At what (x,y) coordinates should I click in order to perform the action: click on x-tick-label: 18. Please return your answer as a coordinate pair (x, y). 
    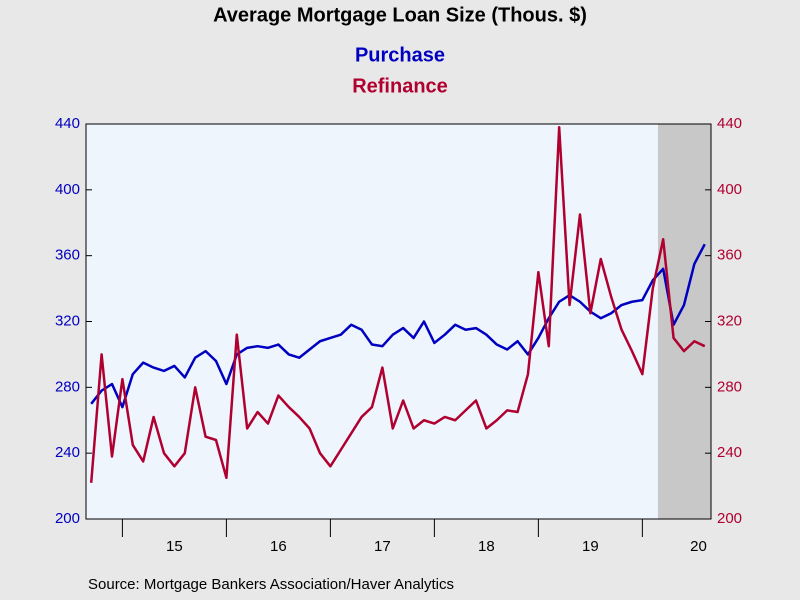
    Looking at the image, I should click on (486, 546).